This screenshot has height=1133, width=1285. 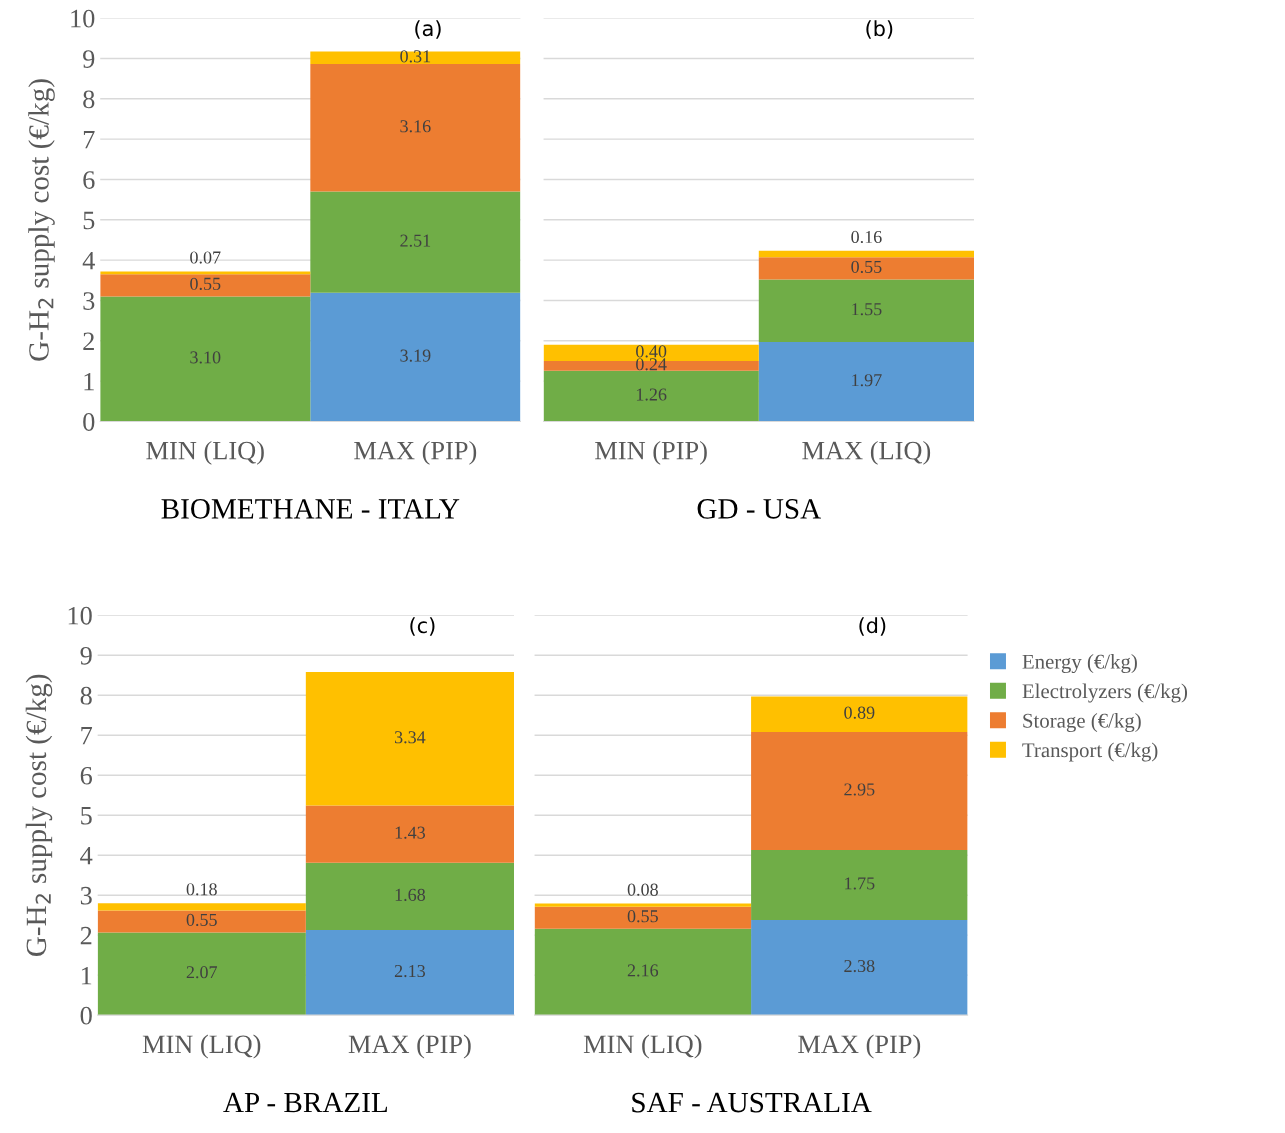 I want to click on data-label: 0.40, so click(x=651, y=351).